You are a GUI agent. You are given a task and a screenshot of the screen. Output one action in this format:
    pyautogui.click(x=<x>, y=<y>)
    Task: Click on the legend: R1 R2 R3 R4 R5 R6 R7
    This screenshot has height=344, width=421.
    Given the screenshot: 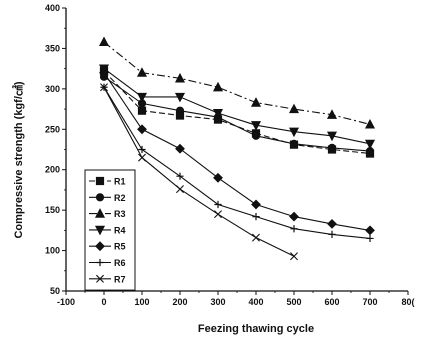 What is the action you would take?
    pyautogui.click(x=110, y=230)
    